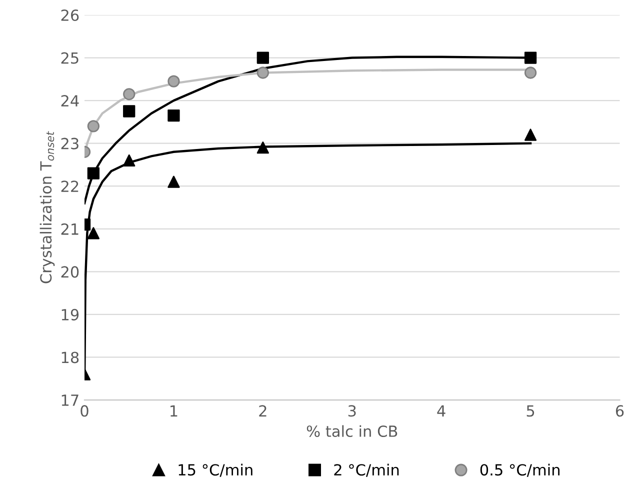 The height and width of the screenshot is (500, 626). Describe the element at coordinates (352, 411) in the screenshot. I see `x-tick-label: 3` at that location.